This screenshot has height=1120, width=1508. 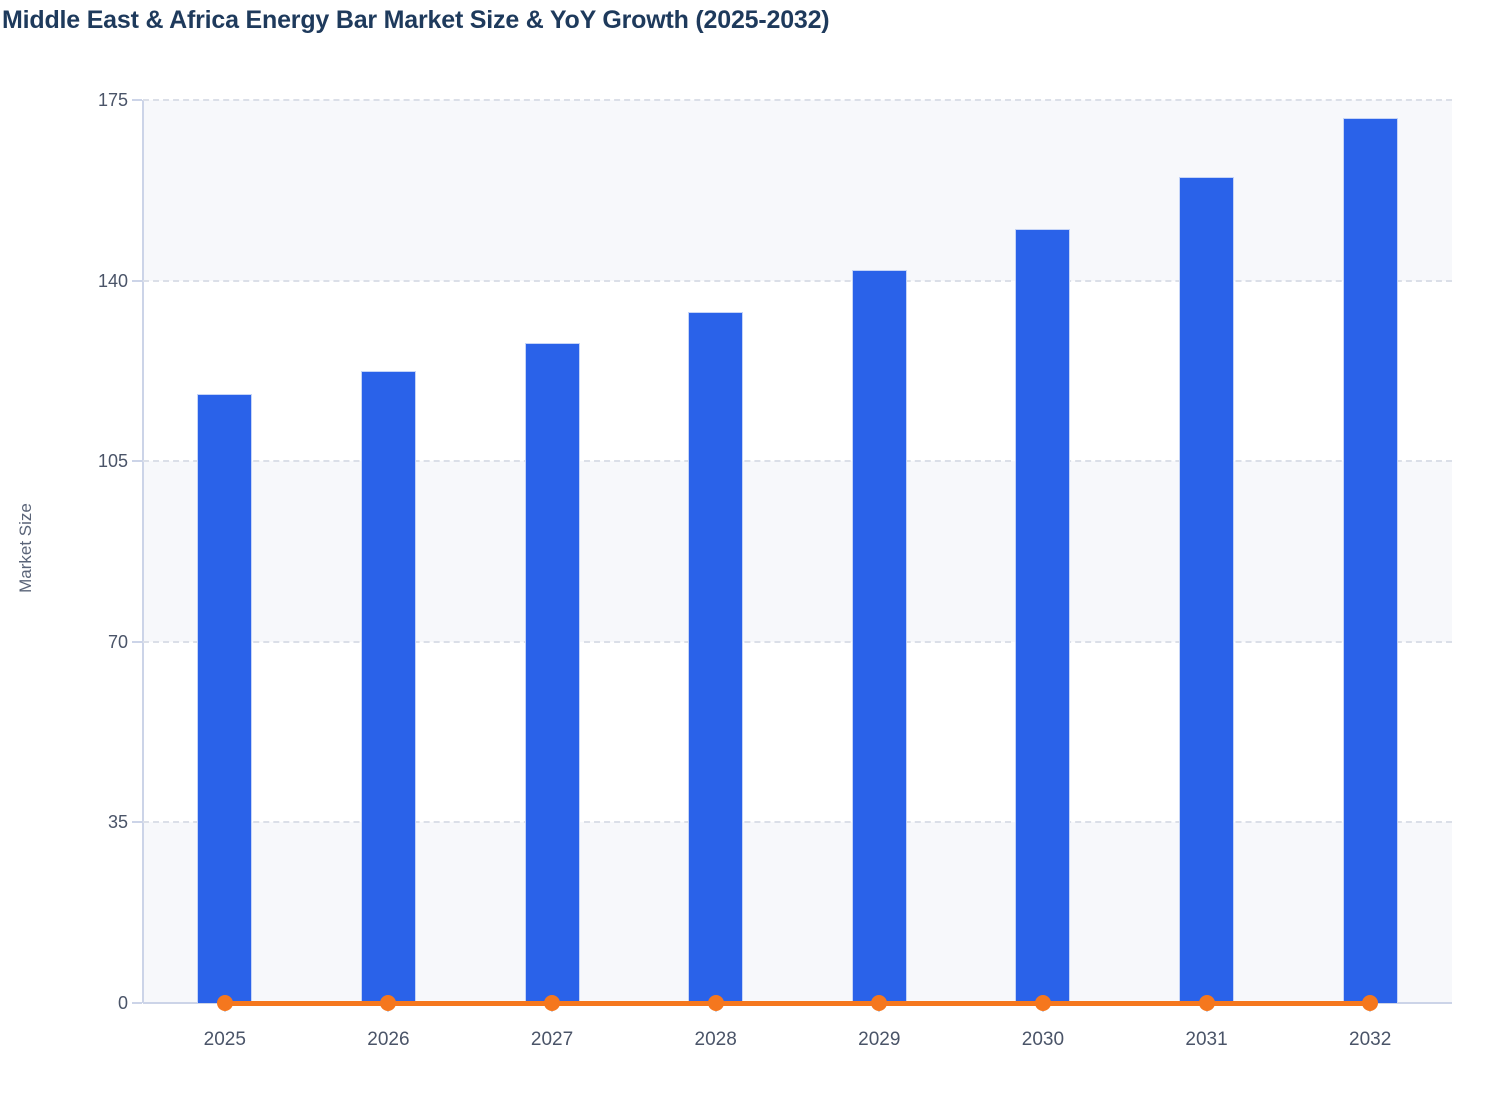 What do you see at coordinates (143, 551) in the screenshot?
I see `y-axis-line` at bounding box center [143, 551].